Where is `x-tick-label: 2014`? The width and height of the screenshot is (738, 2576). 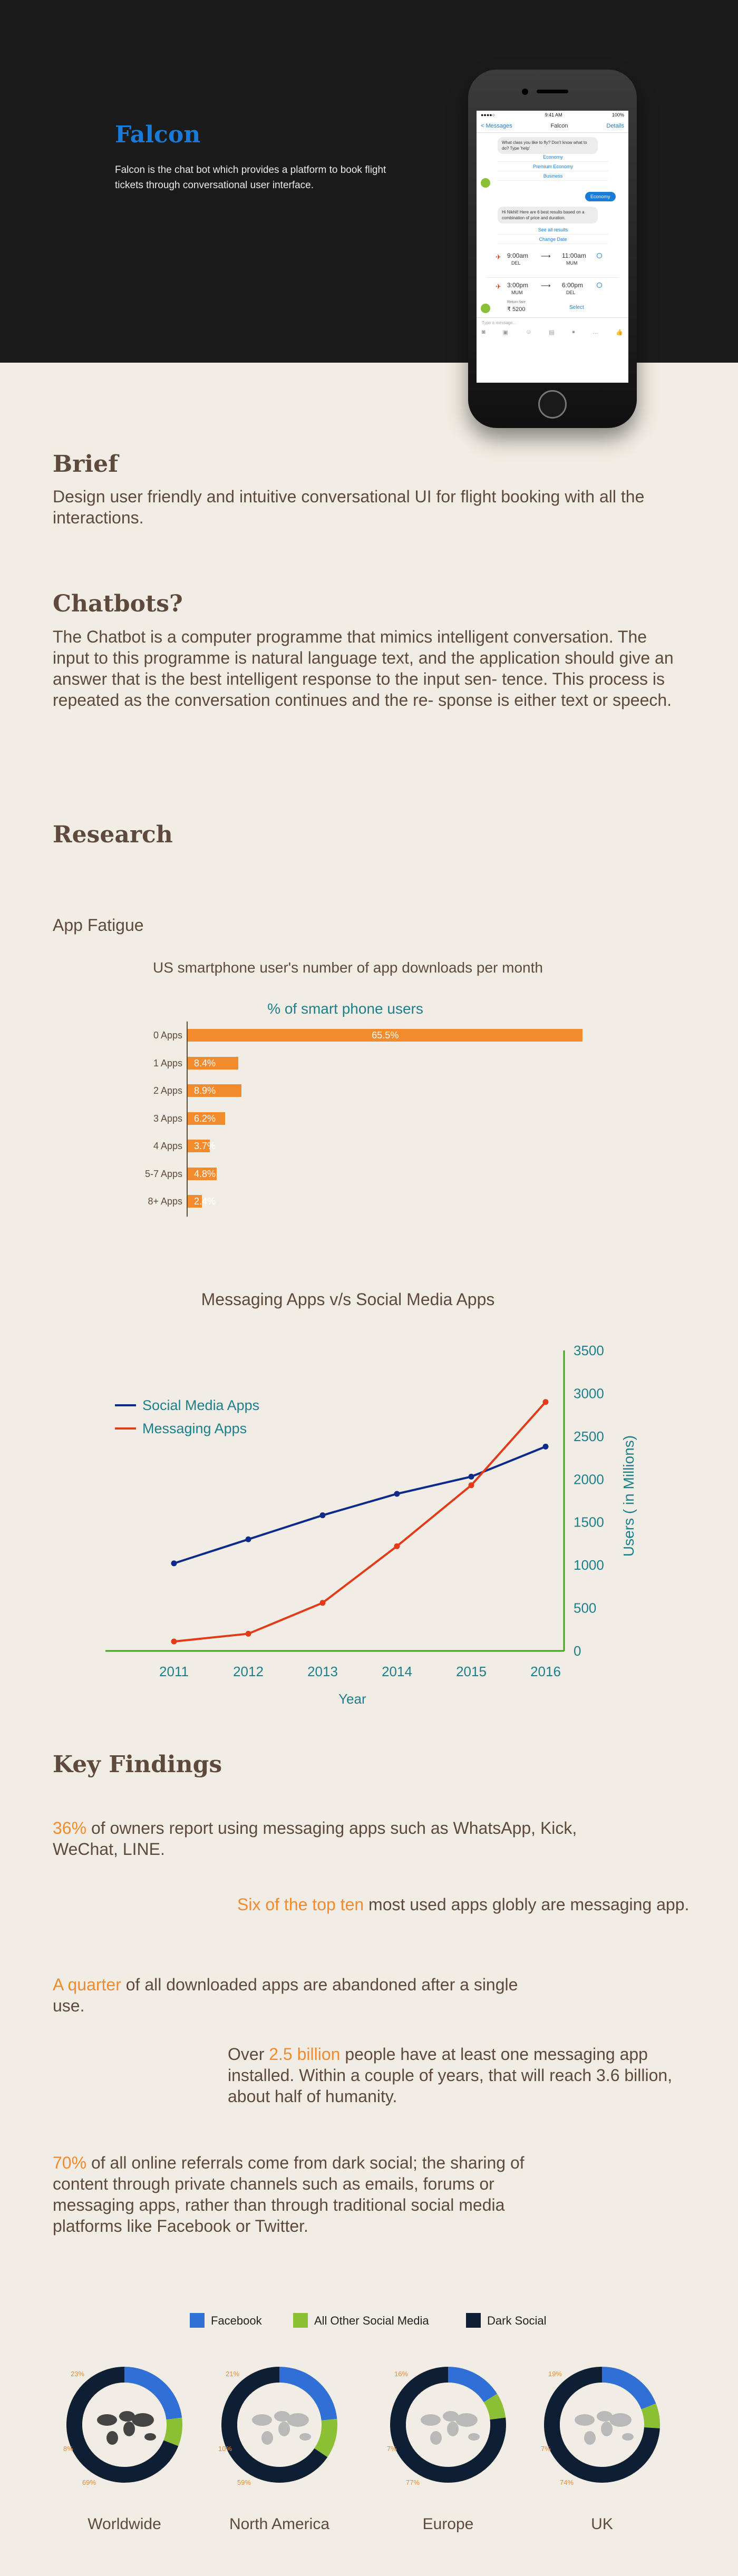
x-tick-label: 2014 is located at coordinates (397, 1671).